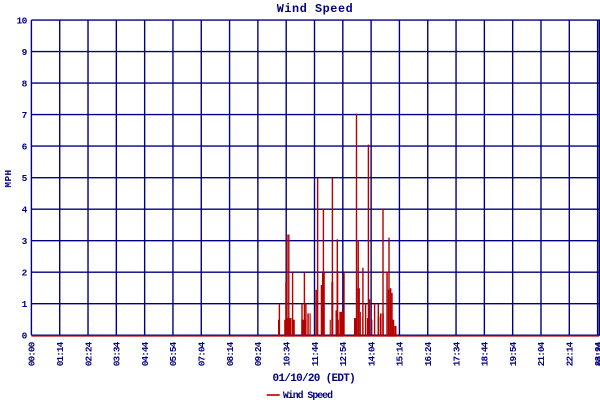 The height and width of the screenshot is (400, 600). What do you see at coordinates (202, 353) in the screenshot?
I see `svg-text: 07:04` at bounding box center [202, 353].